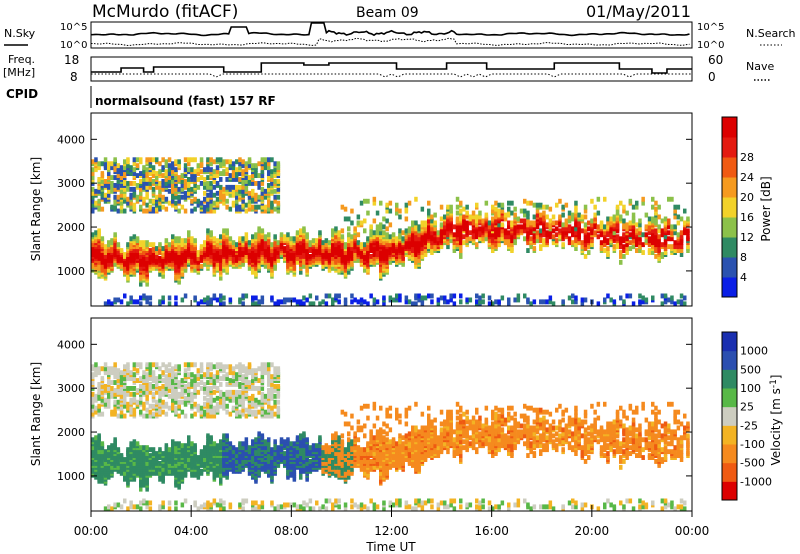  Describe the element at coordinates (391, 75) in the screenshot. I see `nave-trace` at that location.